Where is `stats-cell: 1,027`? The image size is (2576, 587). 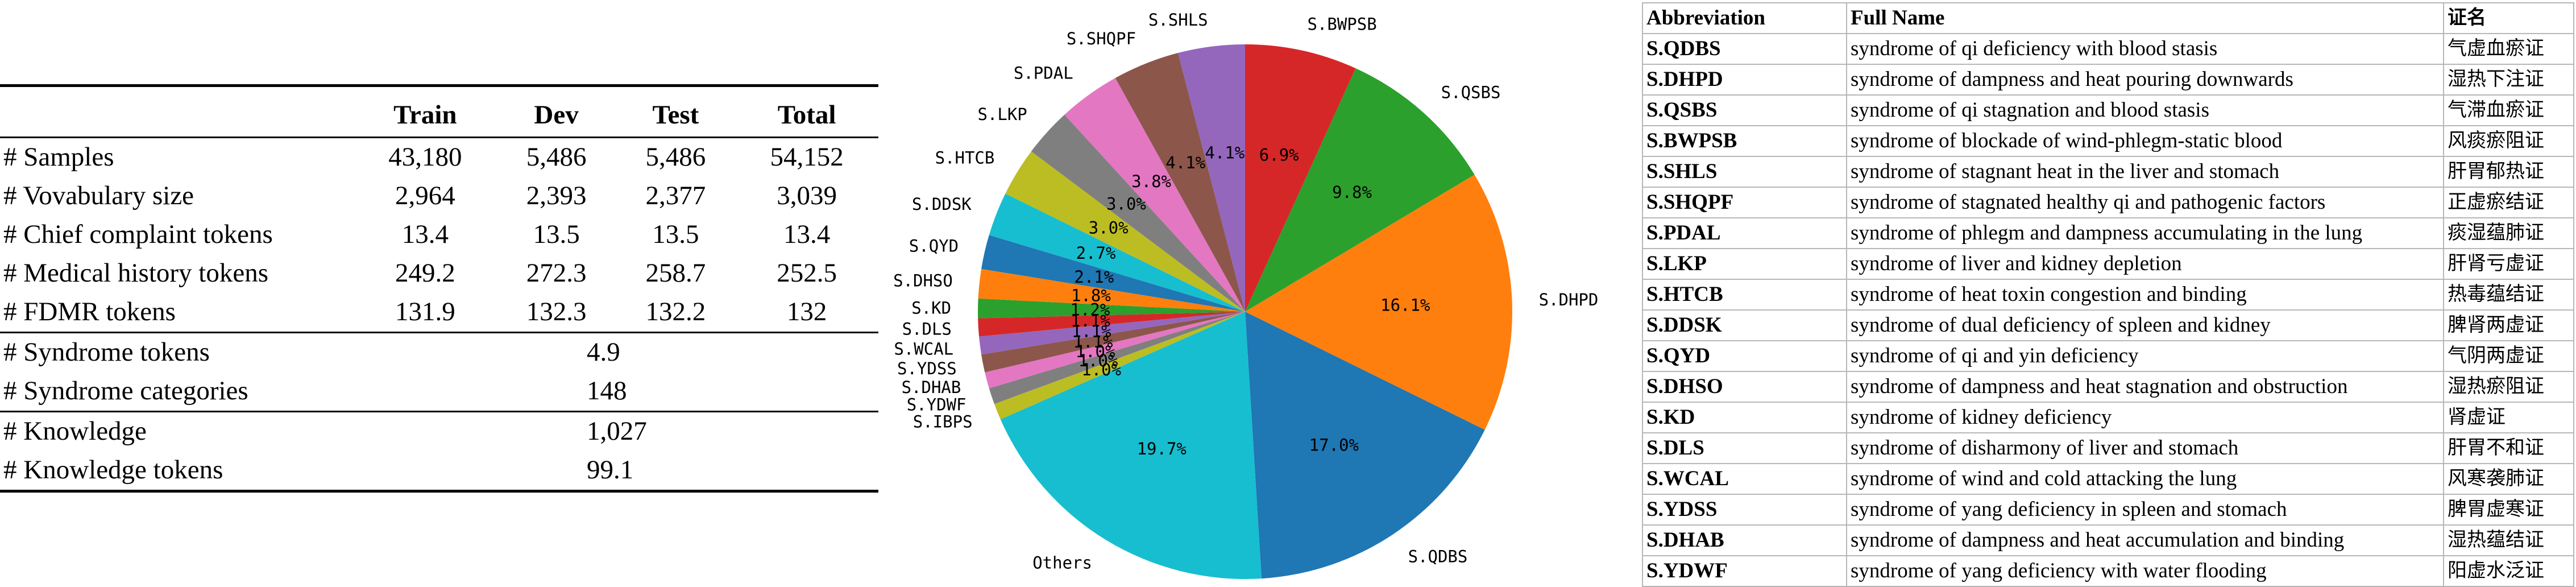
stats-cell: 1,027 is located at coordinates (617, 431).